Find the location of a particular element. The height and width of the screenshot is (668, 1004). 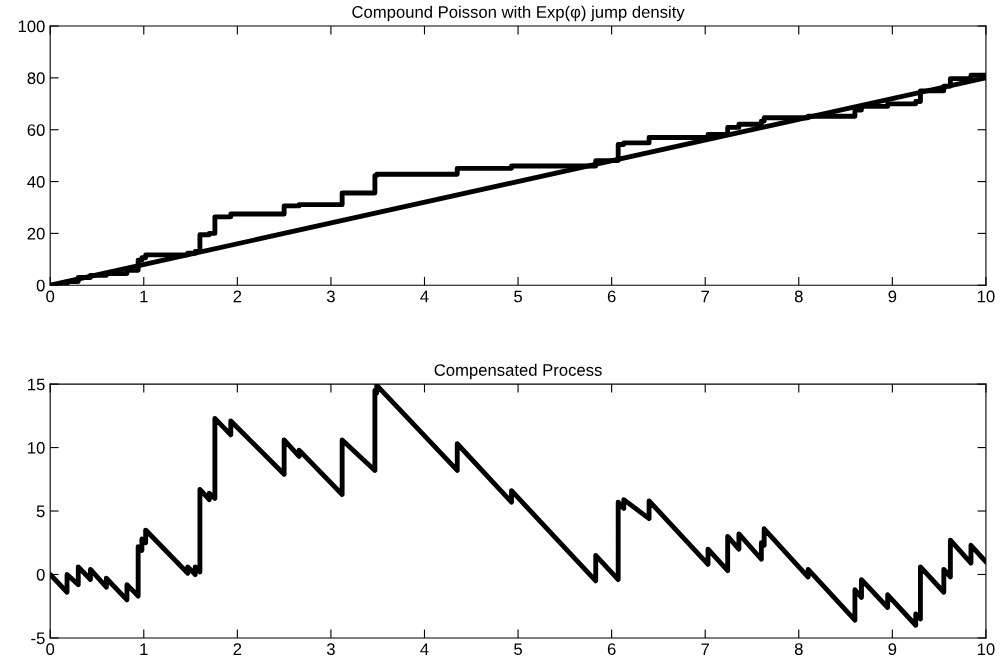

y-tick-label: -5 is located at coordinates (38, 638).